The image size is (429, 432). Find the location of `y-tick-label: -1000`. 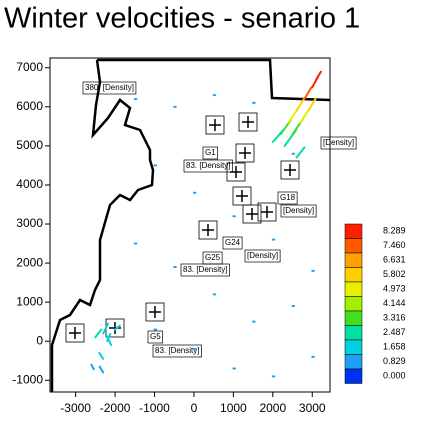

y-tick-label: -1000 is located at coordinates (27, 379).